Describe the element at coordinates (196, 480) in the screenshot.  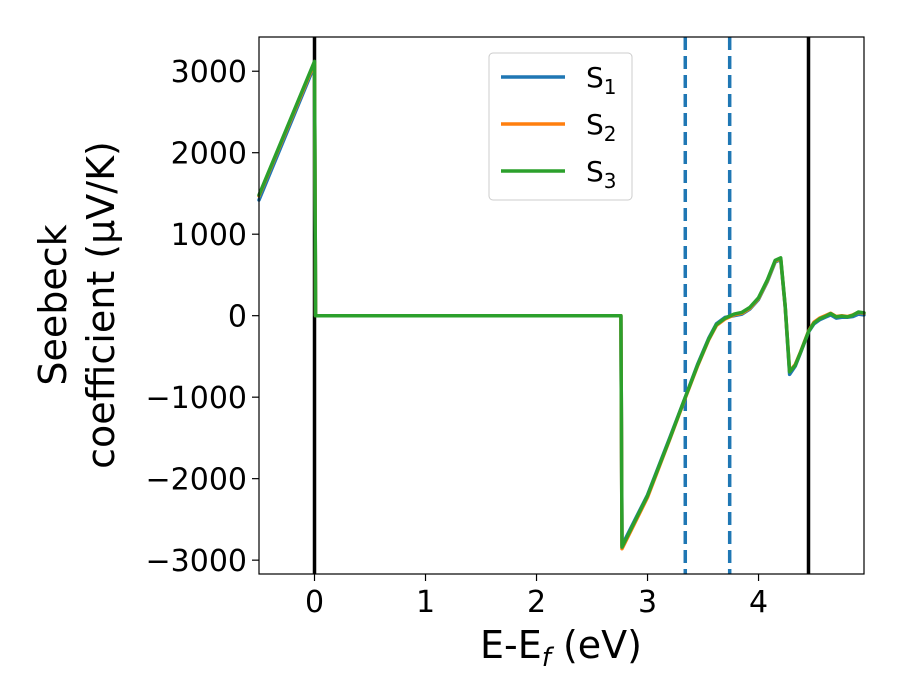
I see `y-tick-label: −2000` at that location.